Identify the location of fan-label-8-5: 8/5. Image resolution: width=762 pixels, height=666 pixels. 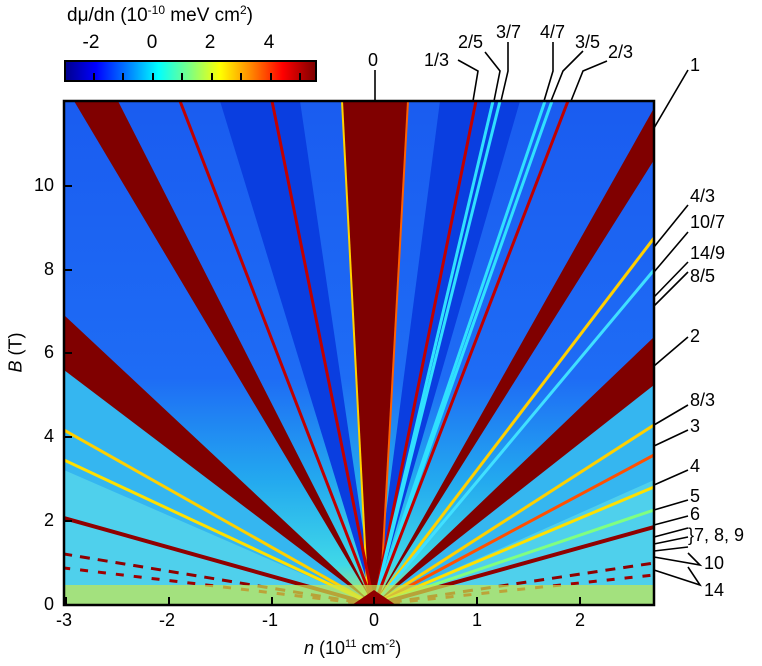
(703, 276).